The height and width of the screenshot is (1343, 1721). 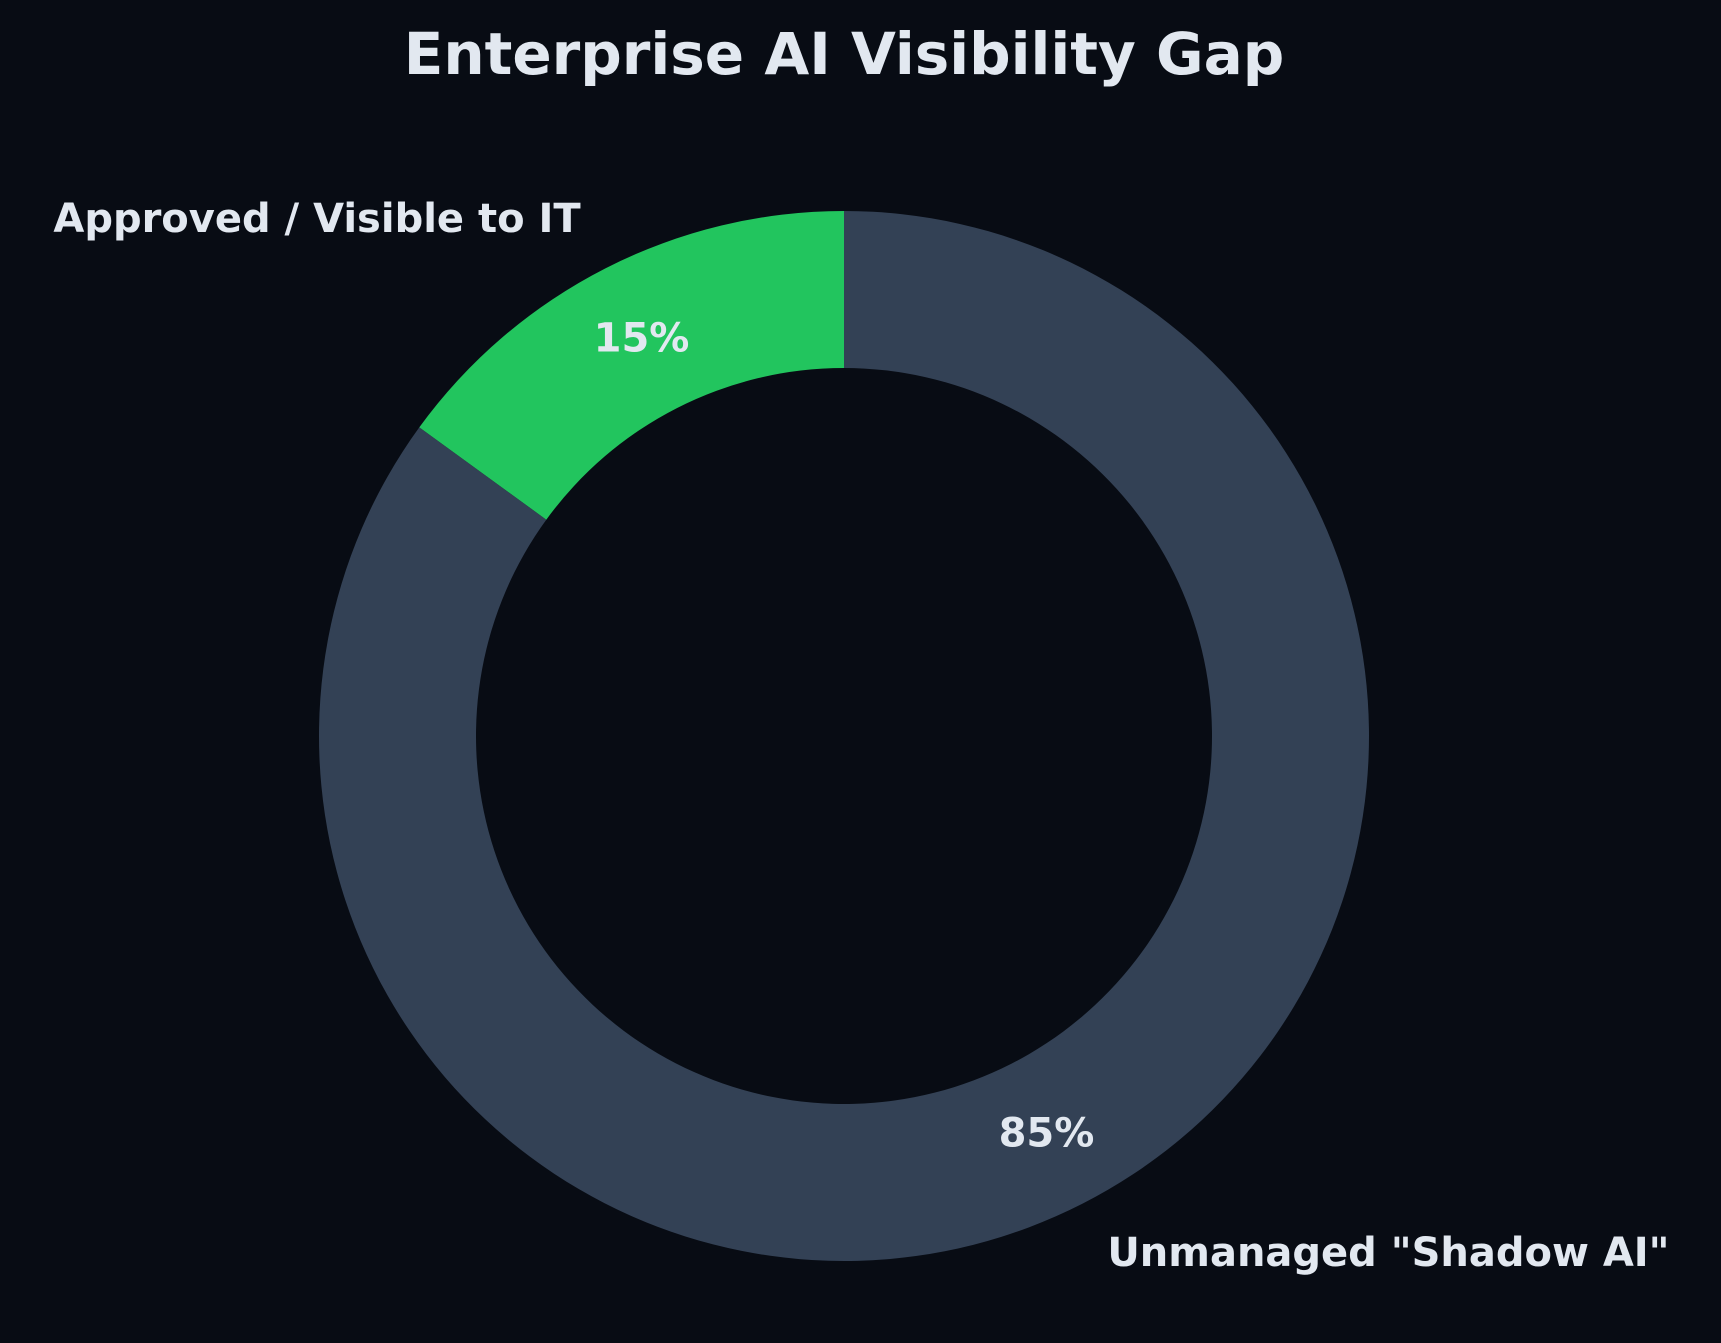 What do you see at coordinates (642, 339) in the screenshot?
I see `slice-value-label-0: 15%` at bounding box center [642, 339].